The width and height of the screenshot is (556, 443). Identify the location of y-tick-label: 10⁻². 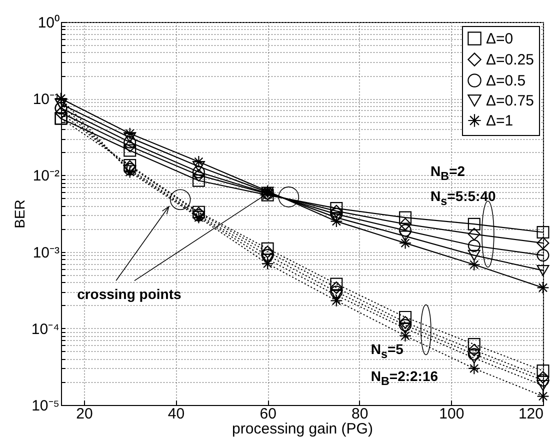
(46, 176).